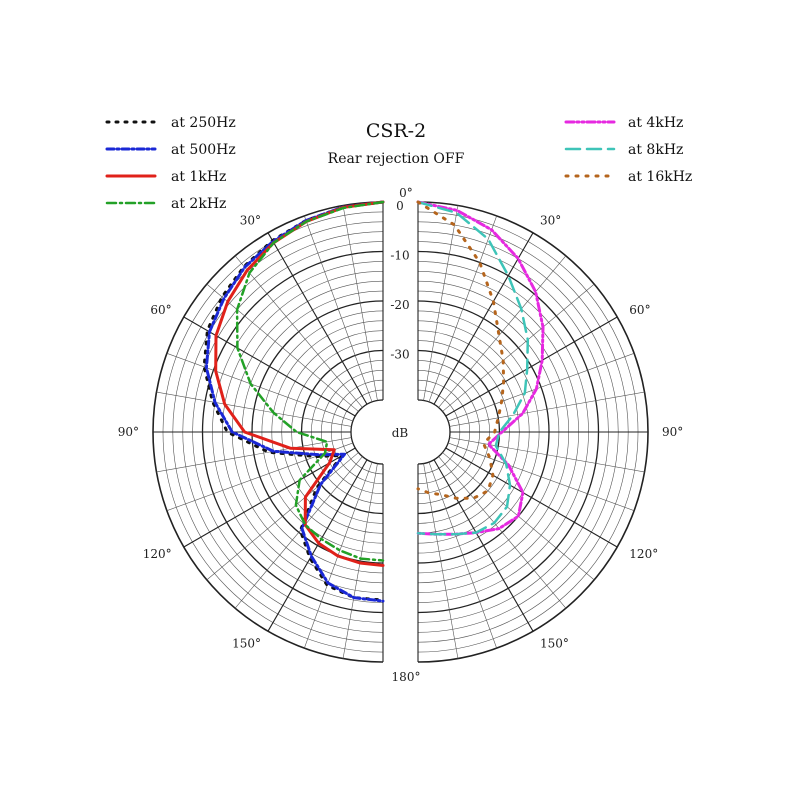  I want to click on legend-label: at 500Hz, so click(203, 150).